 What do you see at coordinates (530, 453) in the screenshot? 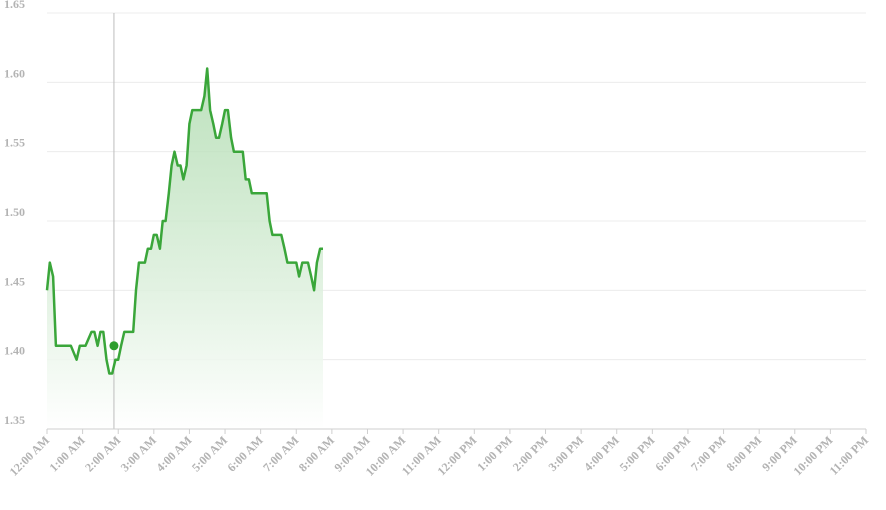
I see `x-tick-label: 2:00 PM` at bounding box center [530, 453].